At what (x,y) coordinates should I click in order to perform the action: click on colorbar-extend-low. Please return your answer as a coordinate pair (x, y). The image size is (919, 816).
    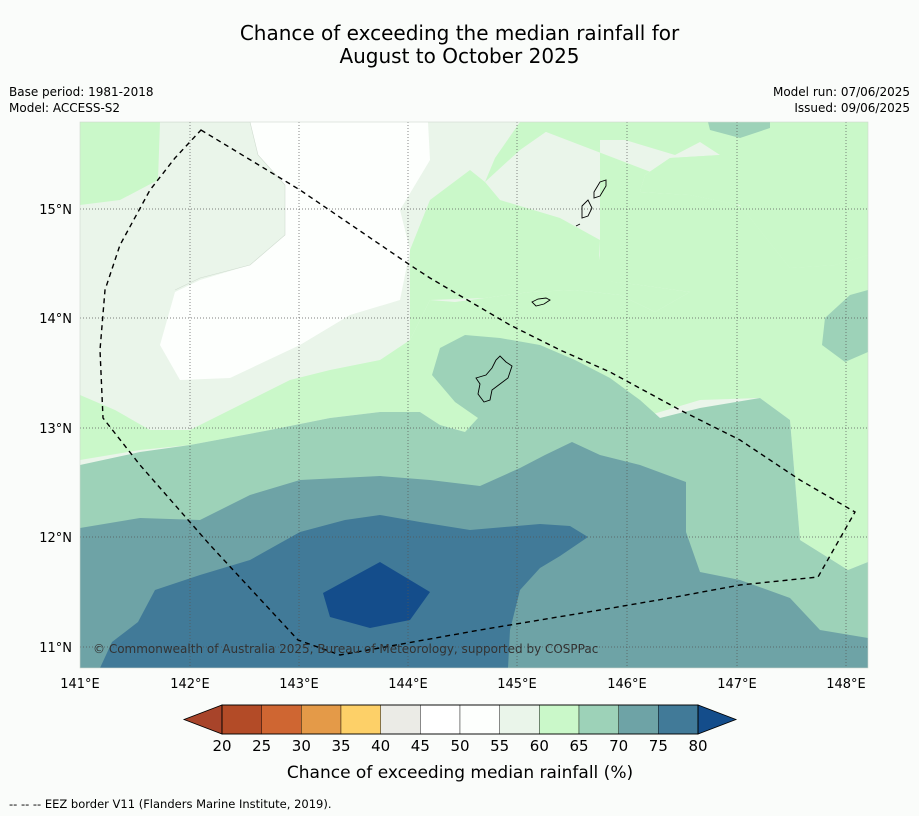
    Looking at the image, I should click on (202, 719).